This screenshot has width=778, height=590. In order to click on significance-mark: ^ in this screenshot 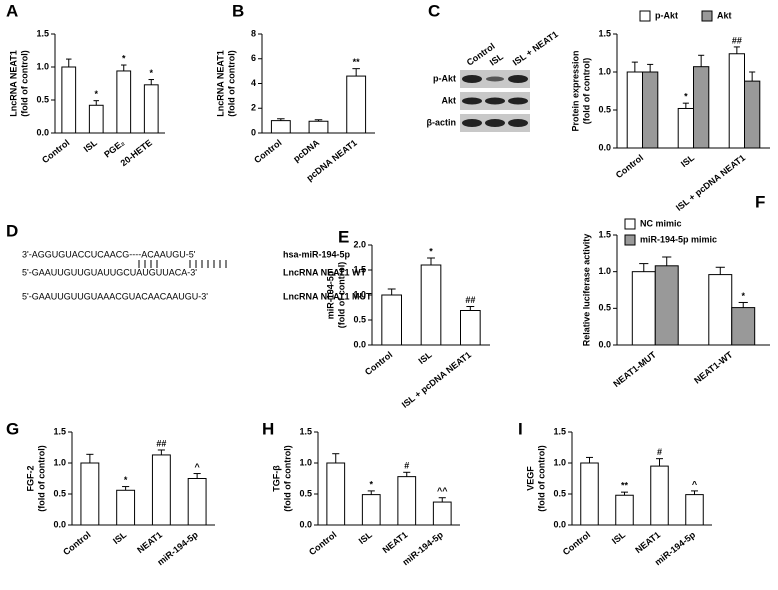, I will do `click(695, 484)`.